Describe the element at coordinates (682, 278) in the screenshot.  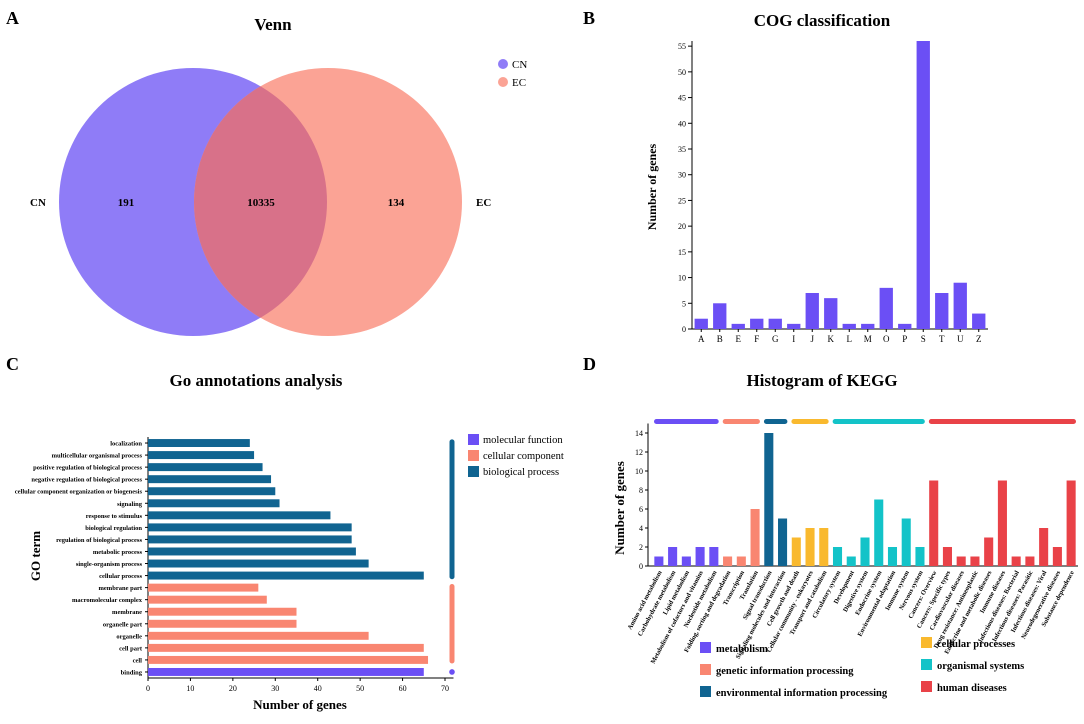
I see `cog-y-tick-label: 10` at that location.